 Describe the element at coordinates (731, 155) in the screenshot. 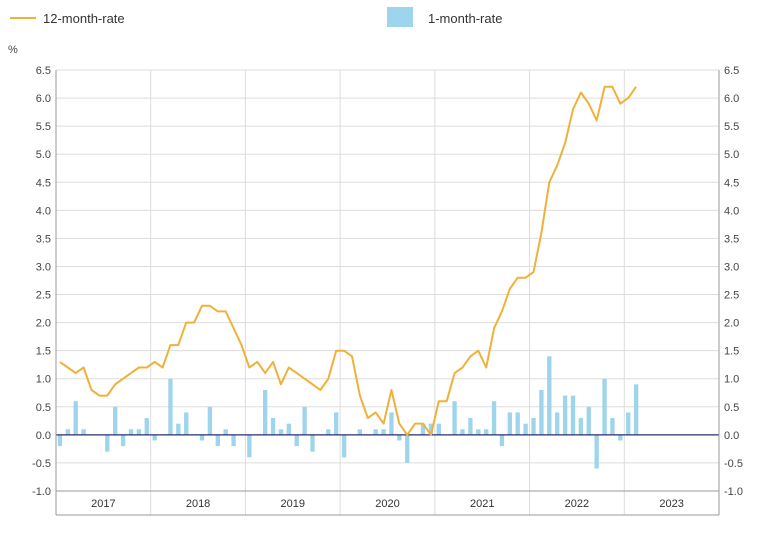

I see `y-tick-label-right: 5.0` at that location.